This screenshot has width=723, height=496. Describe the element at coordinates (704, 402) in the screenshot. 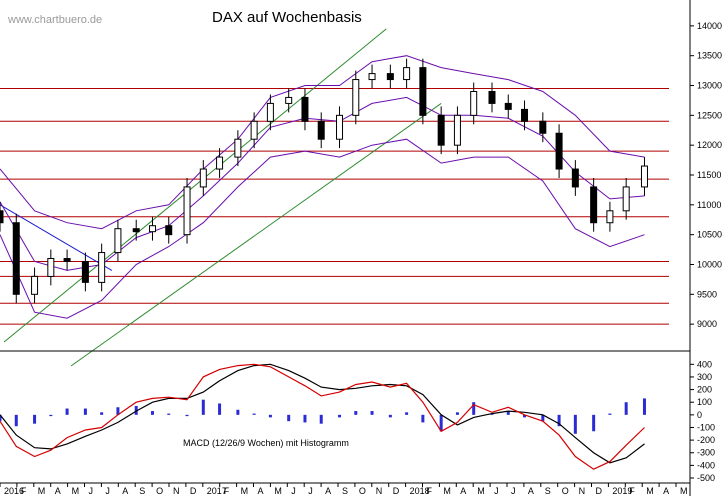

I see `macd-y-tick-label: 100` at that location.